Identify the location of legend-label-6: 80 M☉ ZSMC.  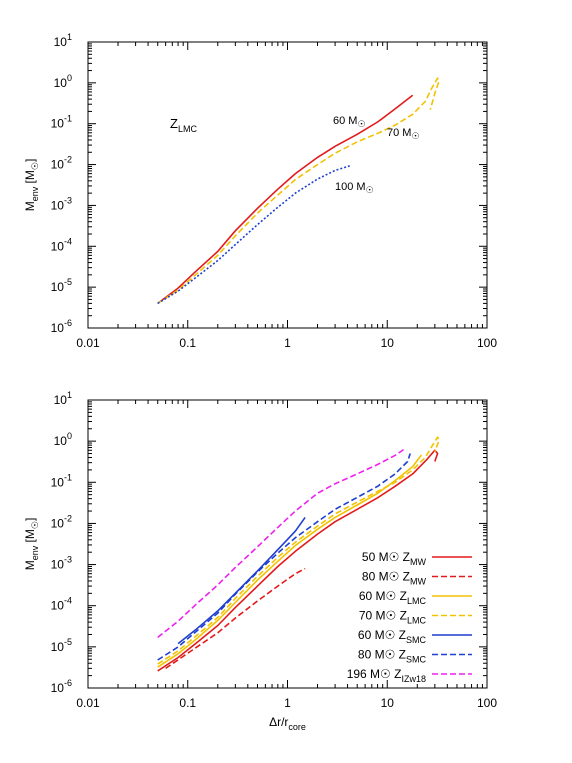
(392, 656).